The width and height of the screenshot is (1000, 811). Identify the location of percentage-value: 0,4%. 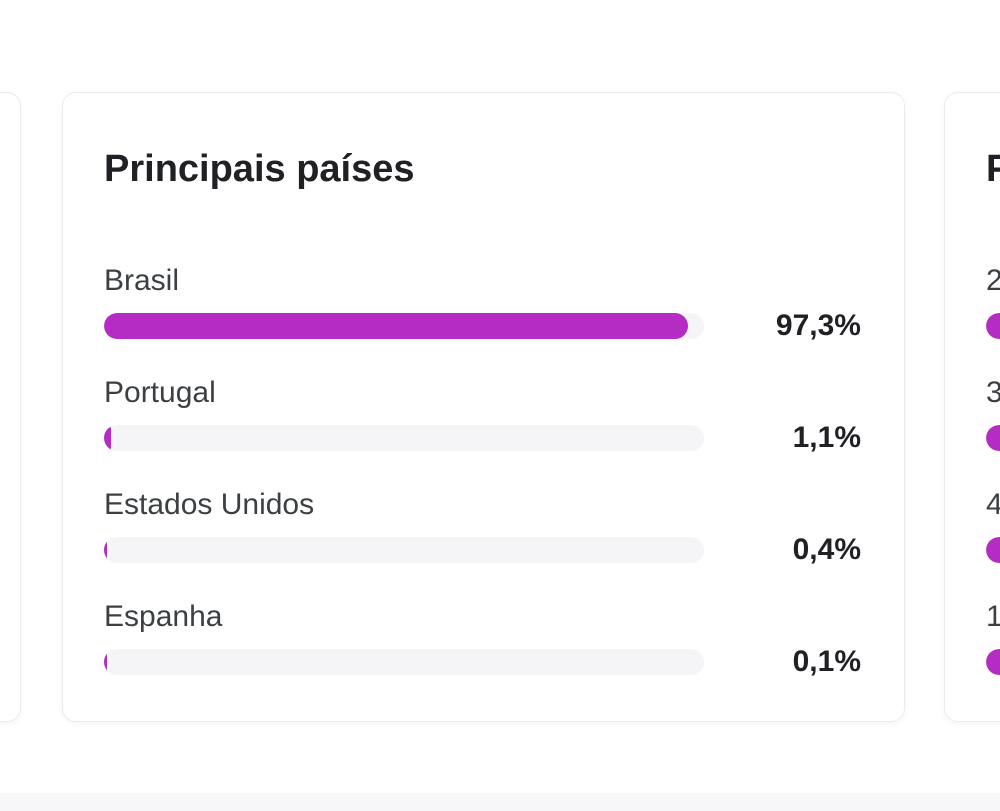
(826, 549).